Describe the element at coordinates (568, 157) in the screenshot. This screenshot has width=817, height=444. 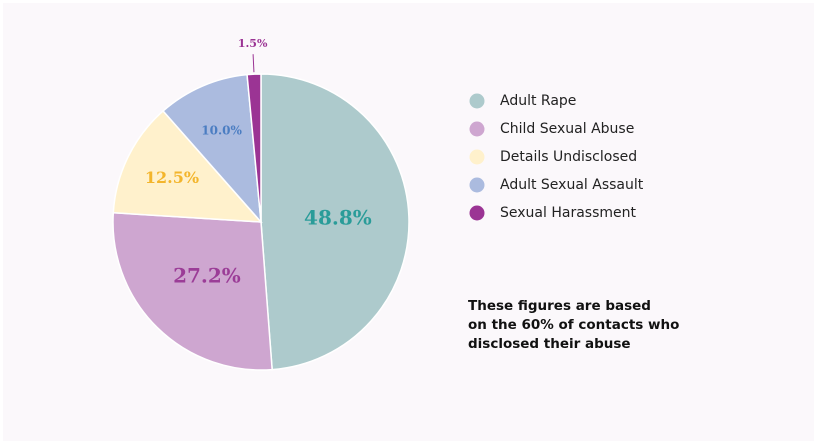
I see `legend-label: Details Undisclosed` at that location.